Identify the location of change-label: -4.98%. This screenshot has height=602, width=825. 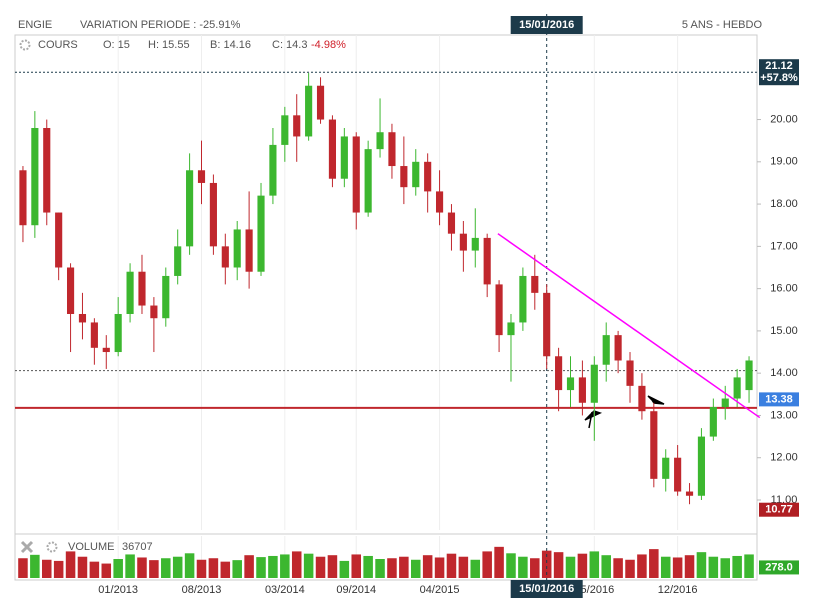
(328, 45).